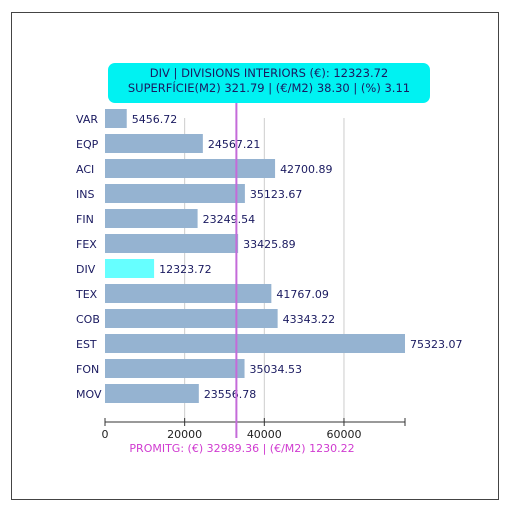 This screenshot has width=512, height=512. Describe the element at coordinates (229, 219) in the screenshot. I see `value-label: 23249.54` at that location.